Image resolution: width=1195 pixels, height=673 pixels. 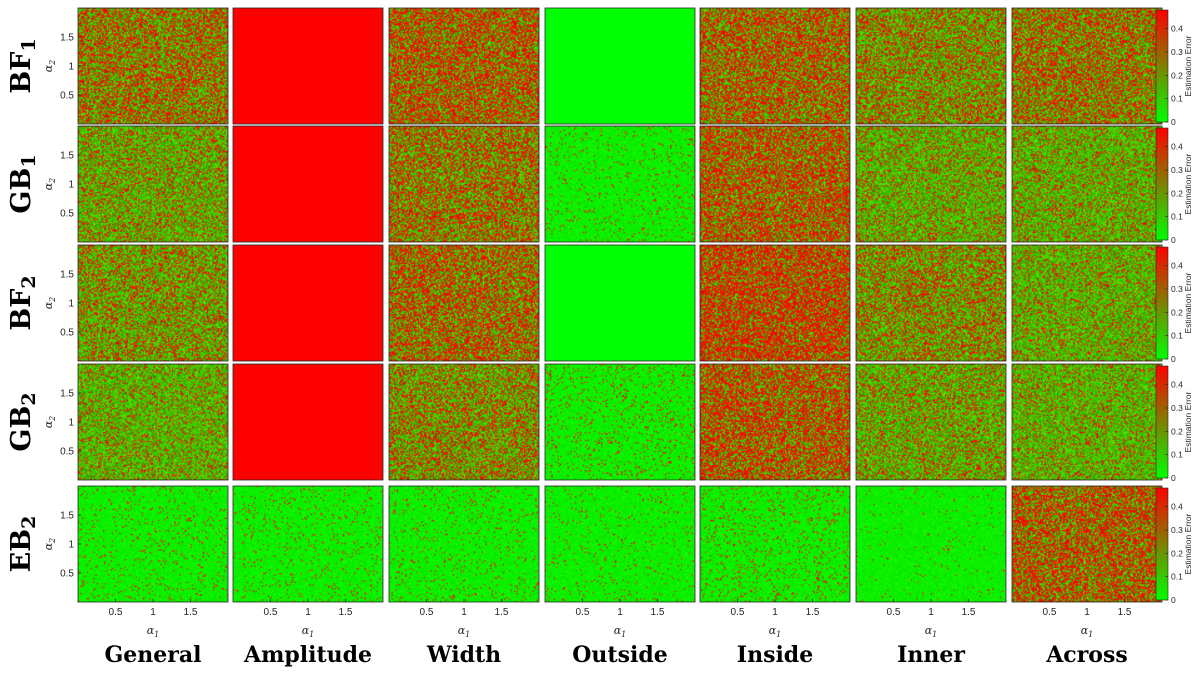 What do you see at coordinates (153, 655) in the screenshot?
I see `column-label-general: General` at bounding box center [153, 655].